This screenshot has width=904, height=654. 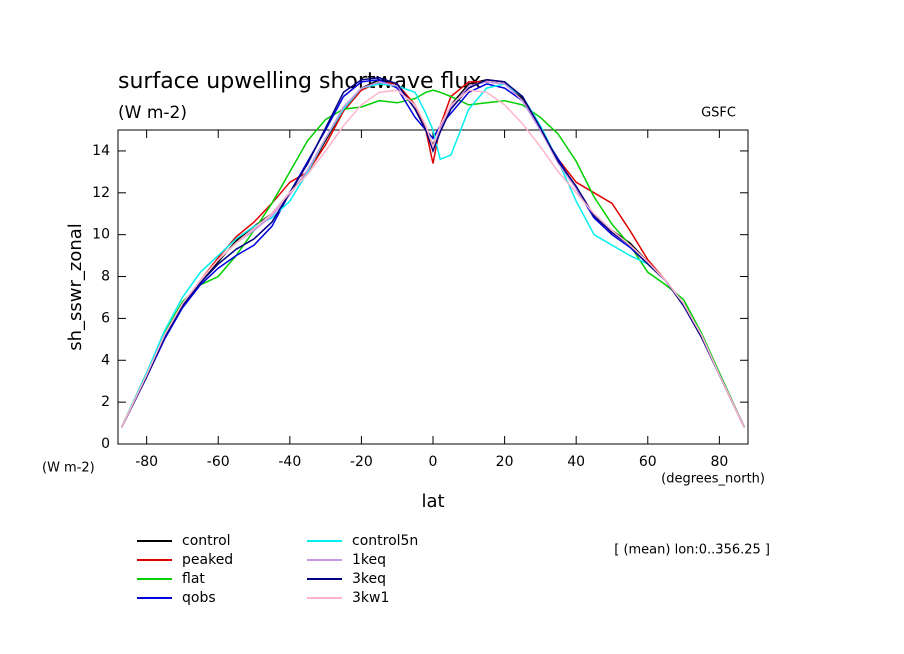 What do you see at coordinates (105, 402) in the screenshot?
I see `y-tick-label: 2` at bounding box center [105, 402].